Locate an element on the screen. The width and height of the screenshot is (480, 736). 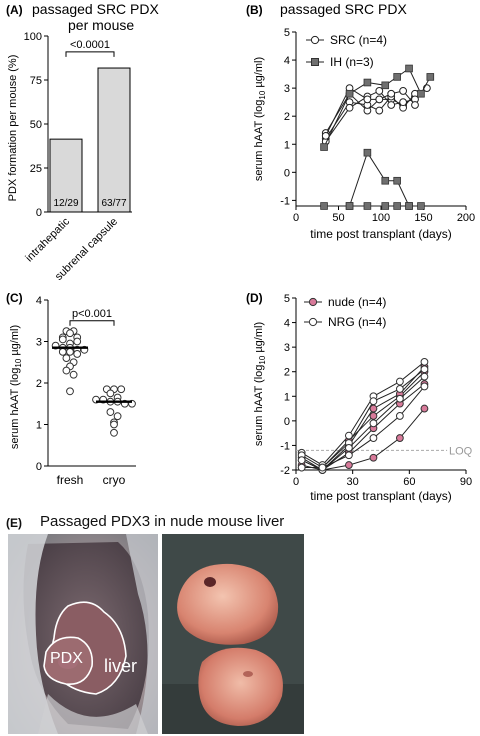
mouse-liver-photo: PDX liver is located at coordinates (83, 634).